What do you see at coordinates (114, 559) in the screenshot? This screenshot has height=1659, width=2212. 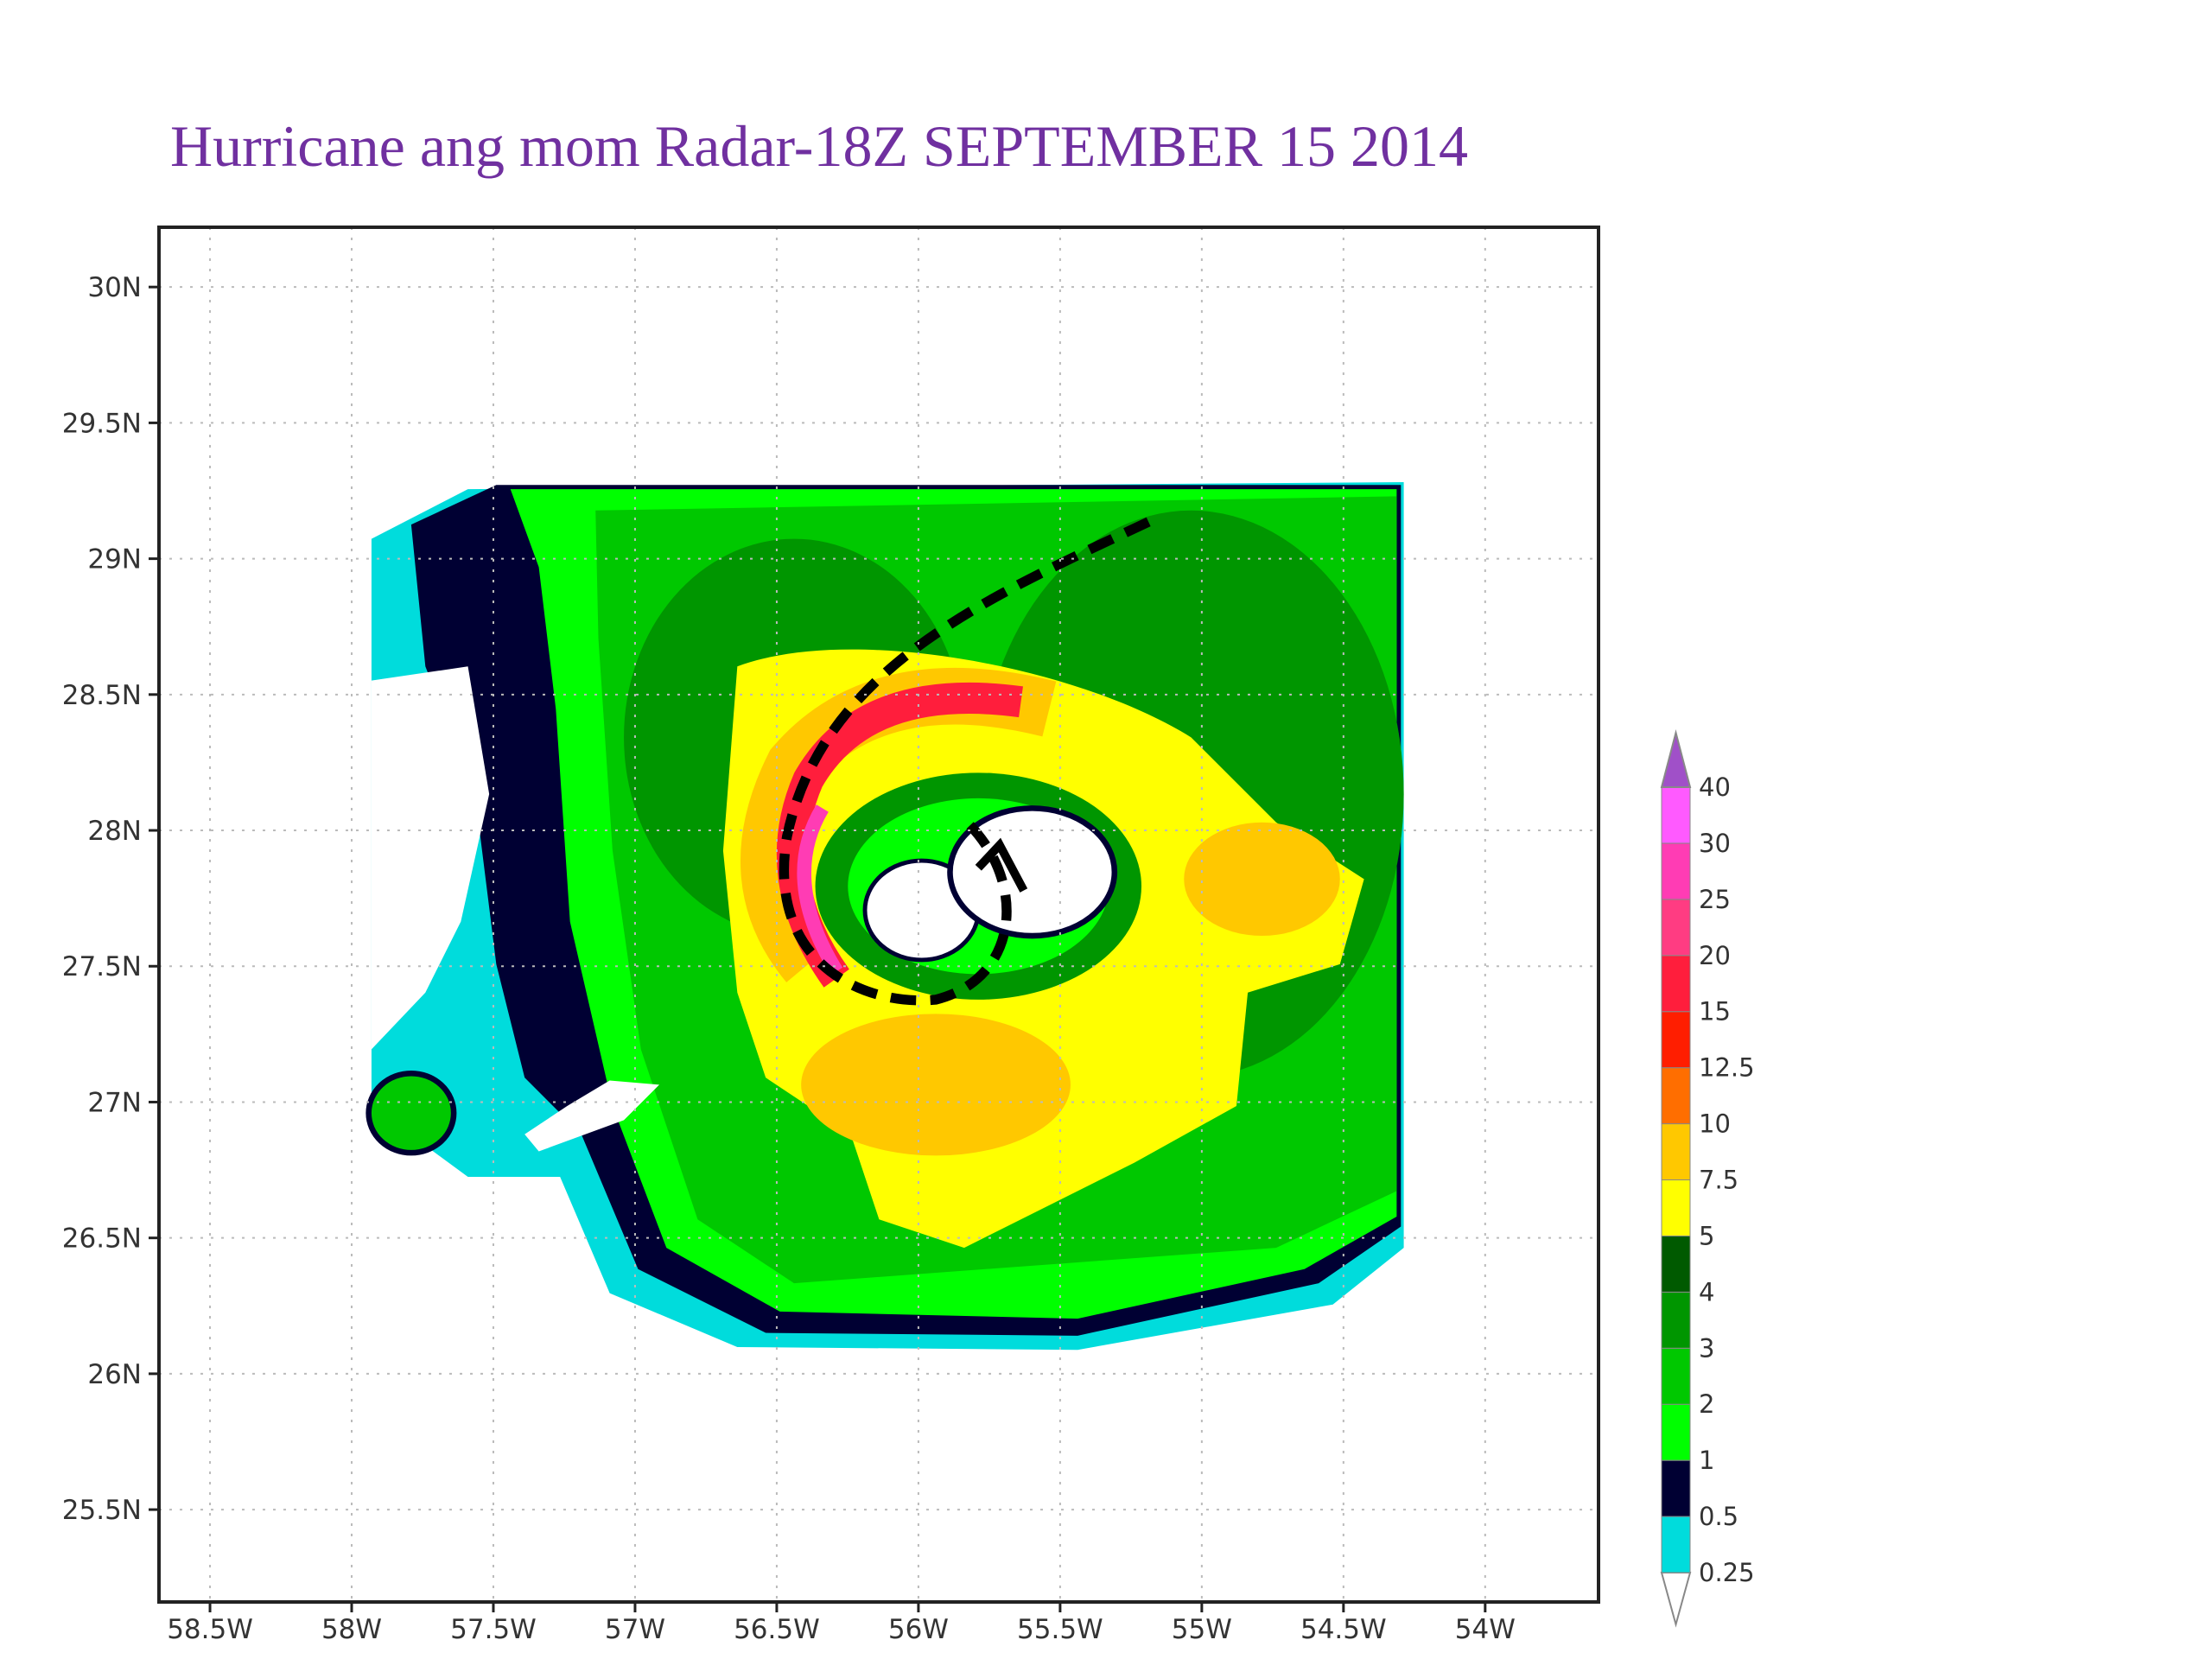 I see `y-tick-label: 29N` at bounding box center [114, 559].